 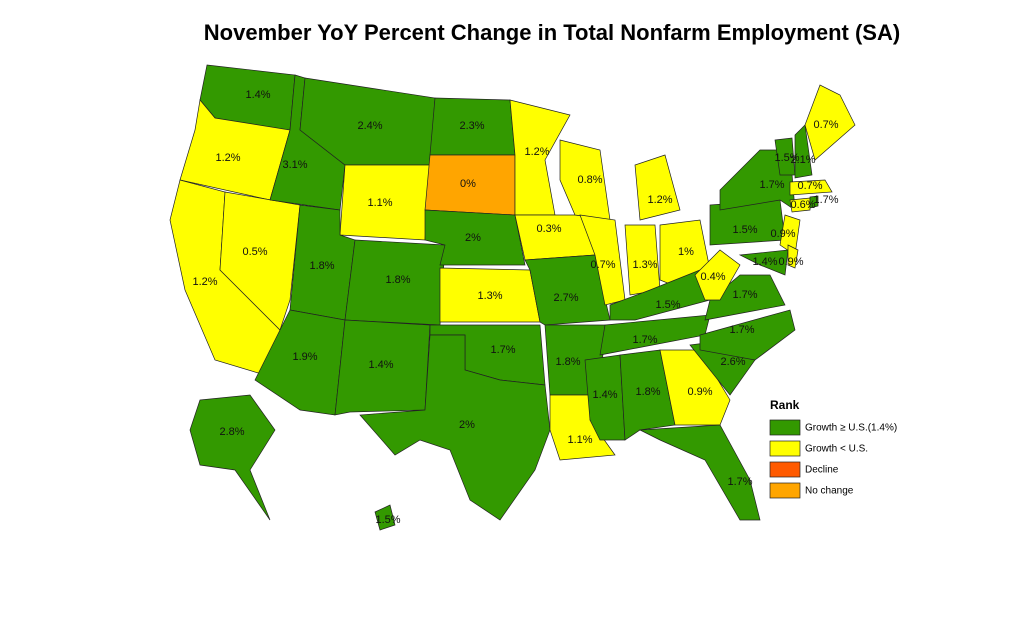 I want to click on legend-label: Decline, so click(x=822, y=470).